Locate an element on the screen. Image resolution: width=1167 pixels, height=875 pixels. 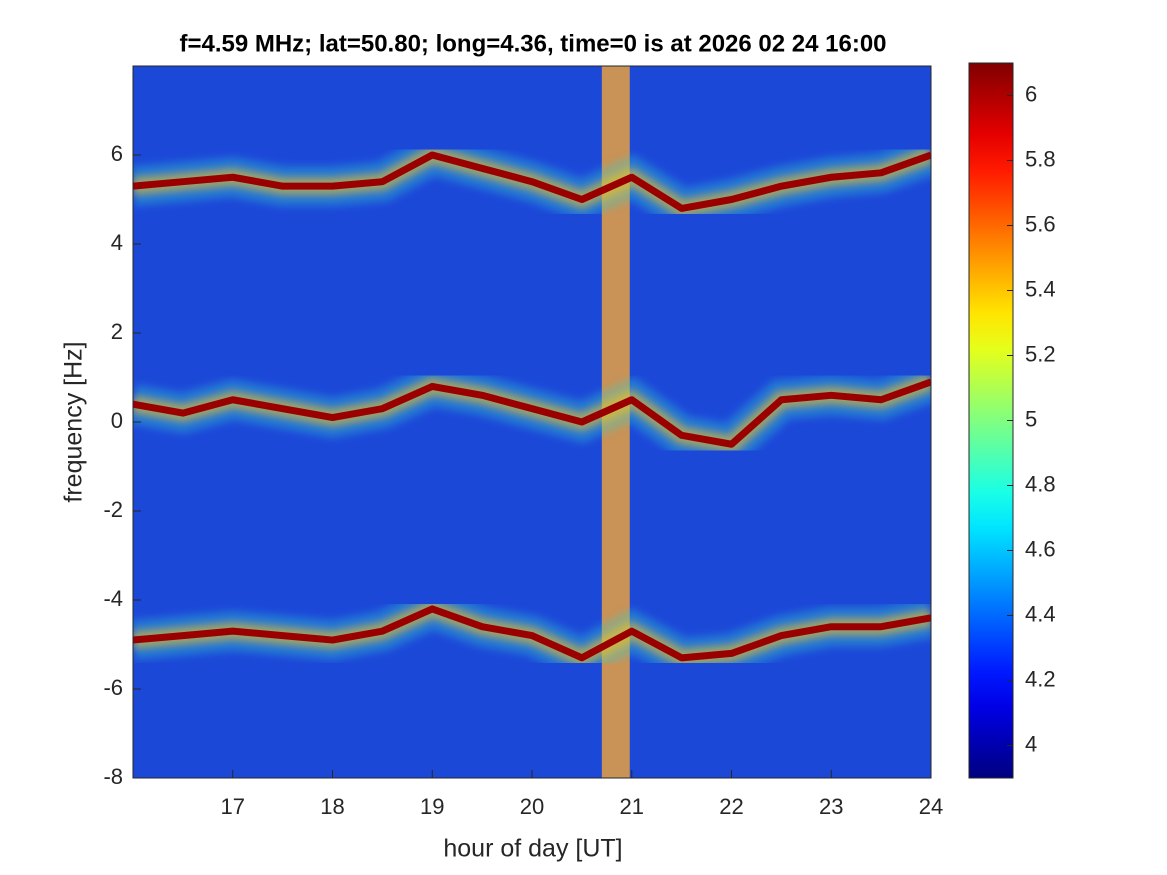
colorbar-tick-label: 5.2 is located at coordinates (1040, 353).